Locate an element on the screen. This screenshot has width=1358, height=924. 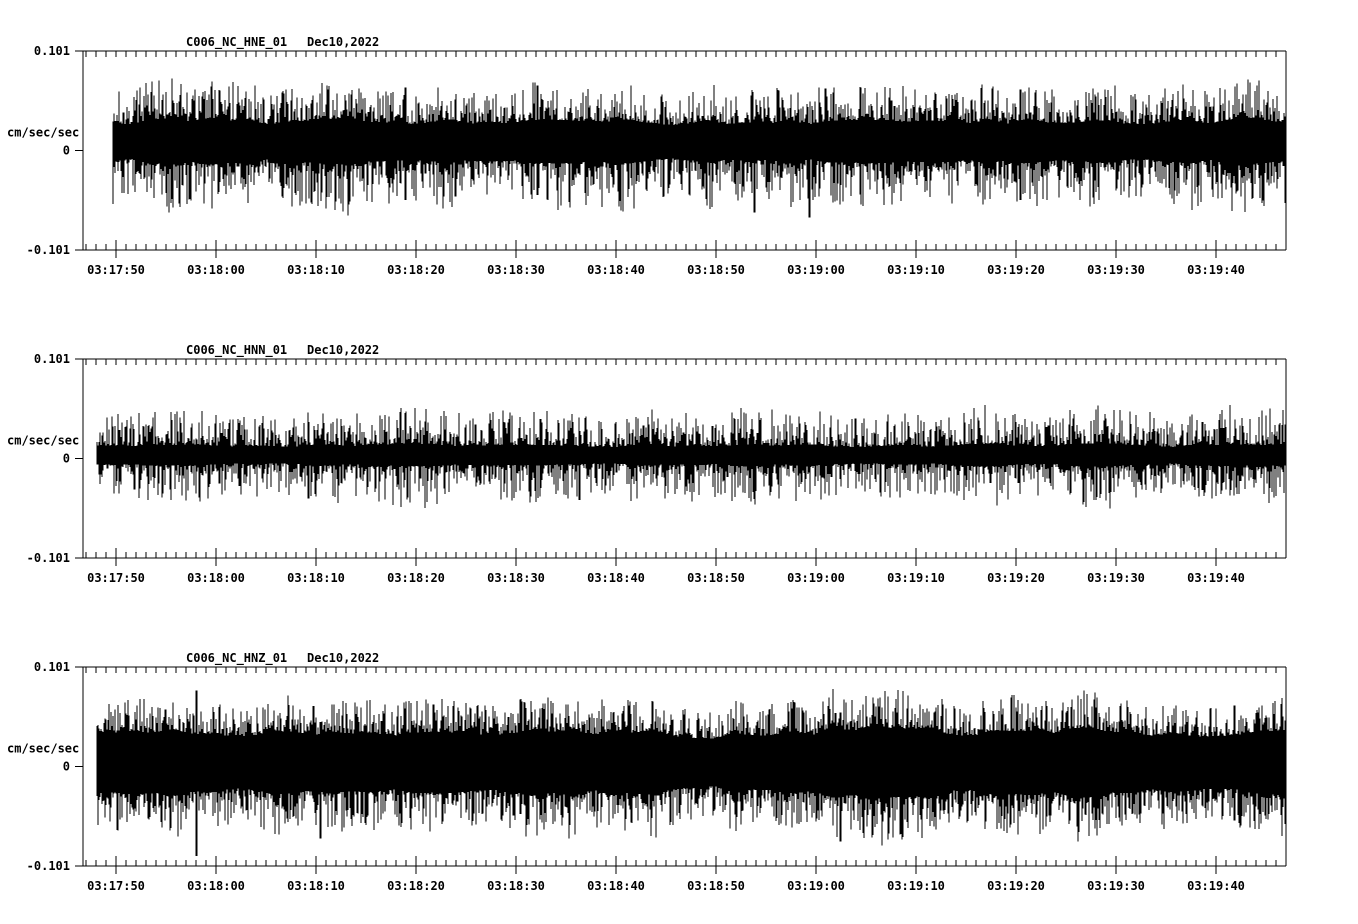
panel-2-xtick-10: 03:19:30 is located at coordinates (1116, 578).